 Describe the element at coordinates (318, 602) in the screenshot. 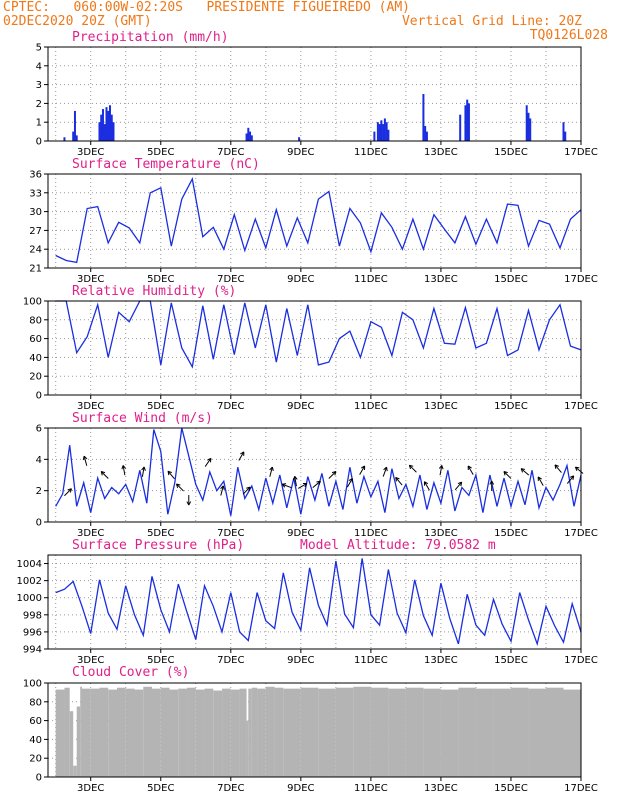

I see `pres-series-line` at that location.